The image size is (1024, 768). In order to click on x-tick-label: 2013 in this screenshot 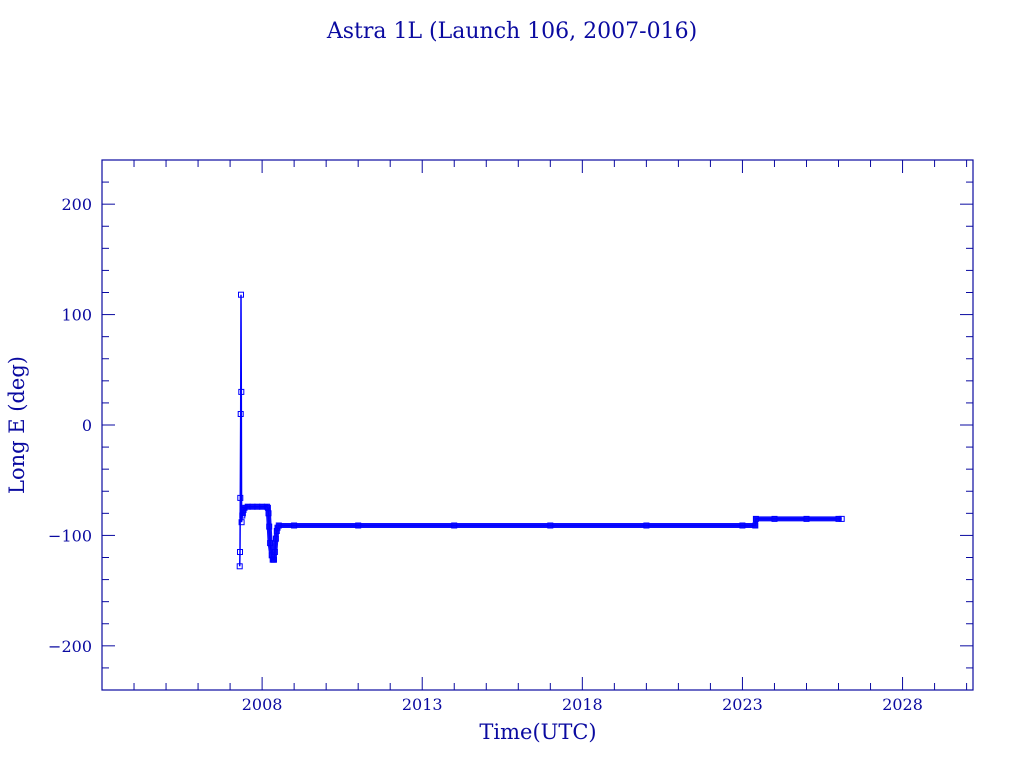, I will do `click(422, 704)`.